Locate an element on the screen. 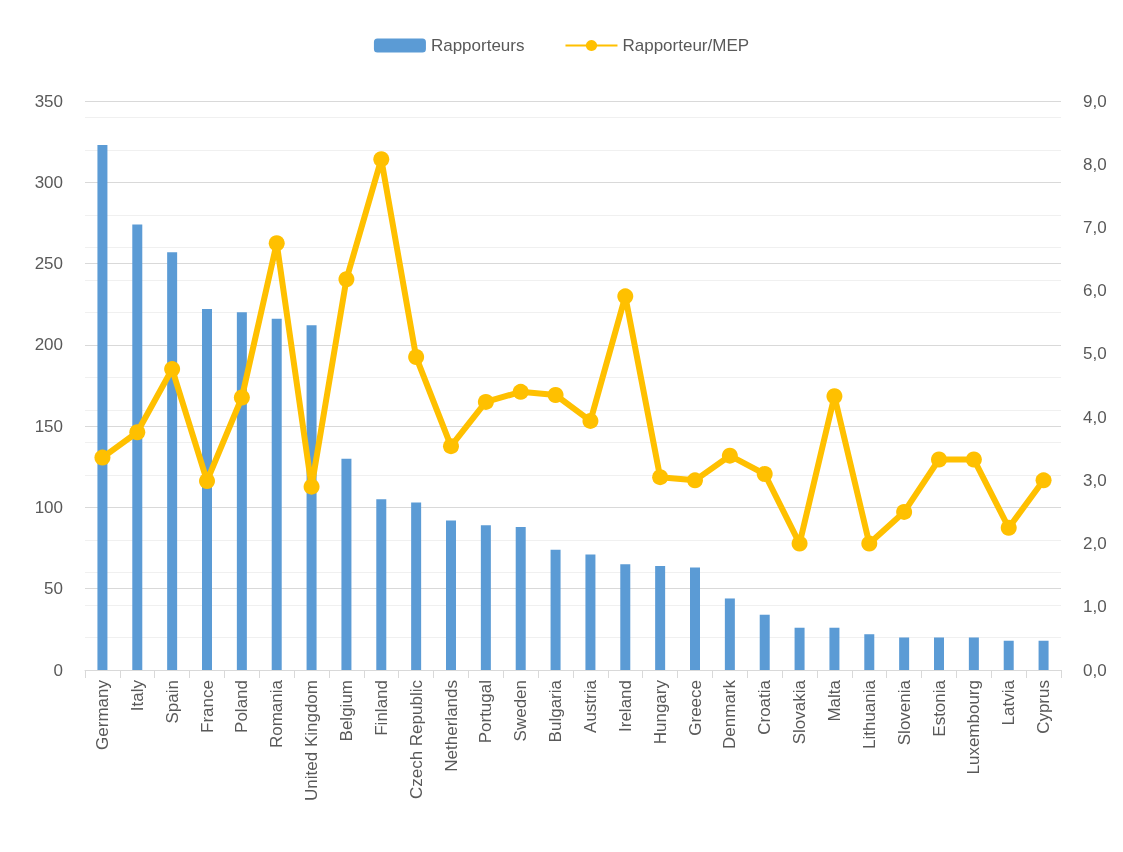 This screenshot has width=1123, height=852. y2-tick-label: 3,0 is located at coordinates (1095, 480).